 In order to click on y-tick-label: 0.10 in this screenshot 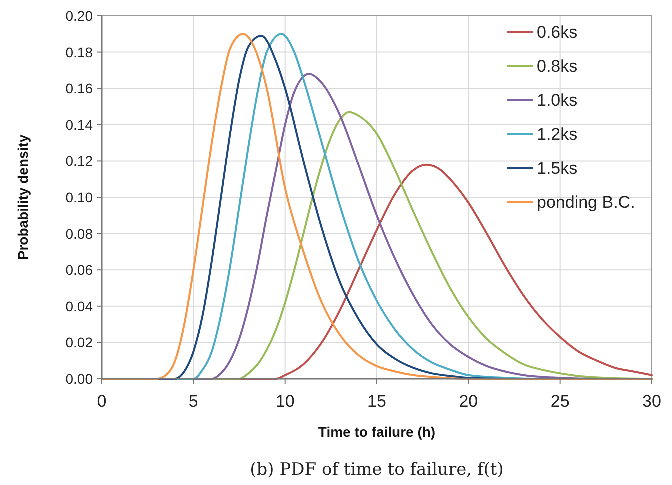, I will do `click(80, 198)`.